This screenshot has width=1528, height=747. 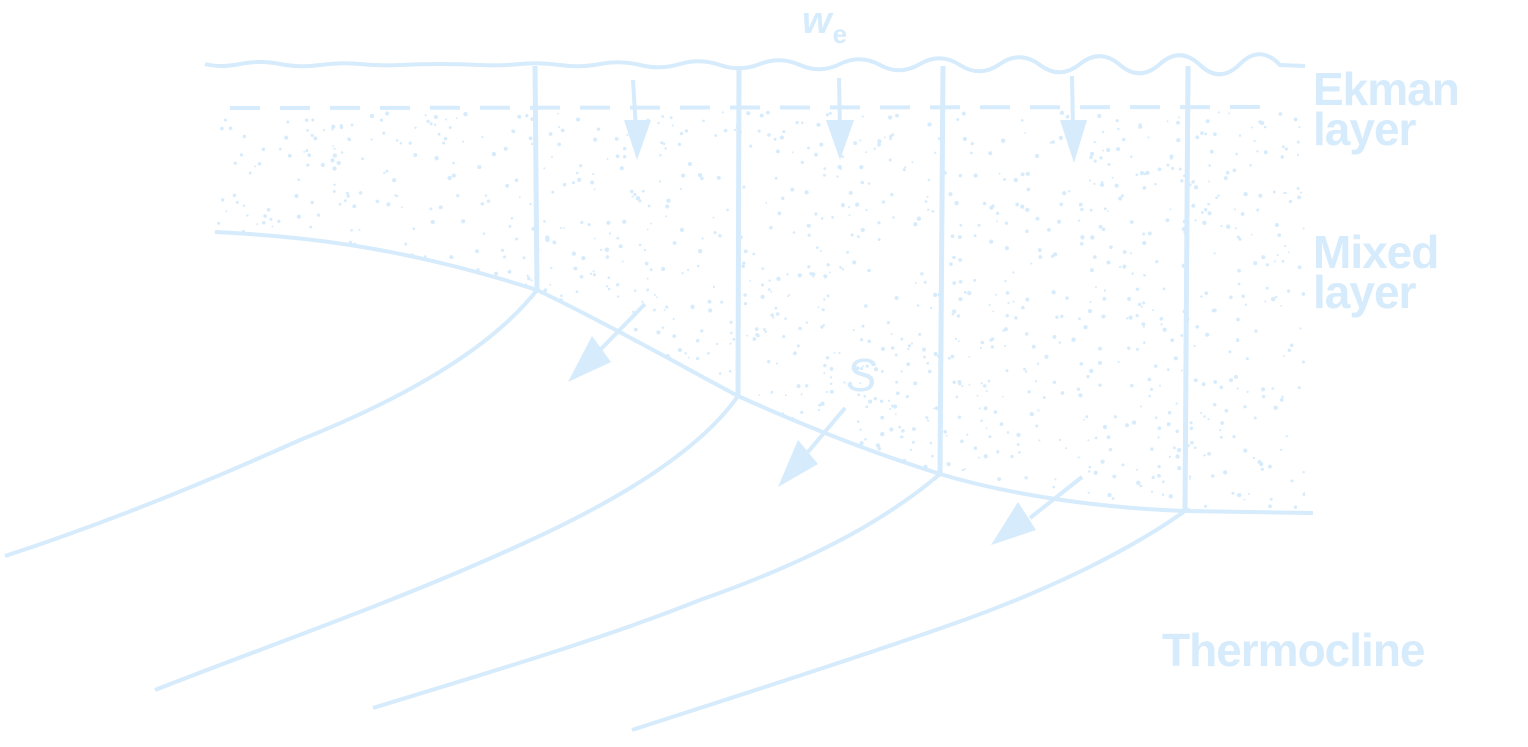 What do you see at coordinates (840, 140) in the screenshot?
I see `down-arrow-2-head` at bounding box center [840, 140].